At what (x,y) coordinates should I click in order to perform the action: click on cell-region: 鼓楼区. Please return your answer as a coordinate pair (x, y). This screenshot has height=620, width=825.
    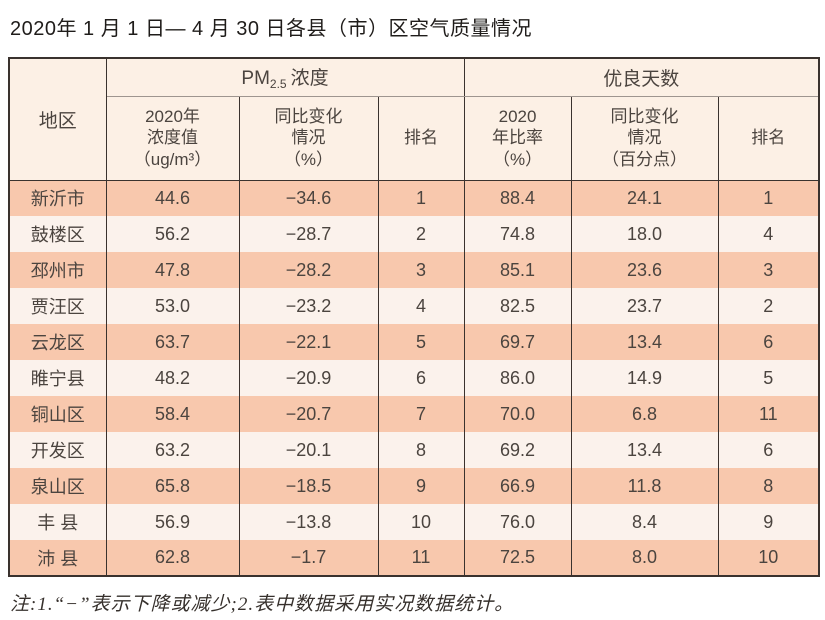
    Looking at the image, I should click on (57, 234).